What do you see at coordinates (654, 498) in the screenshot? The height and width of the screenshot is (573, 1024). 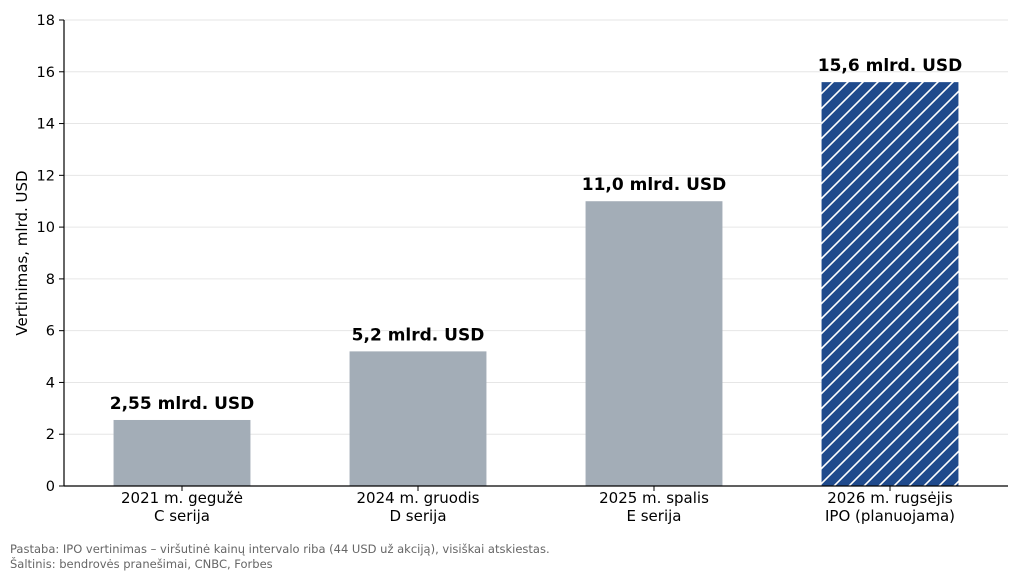 I see `x-tick-label: 2025 m. spalis` at bounding box center [654, 498].